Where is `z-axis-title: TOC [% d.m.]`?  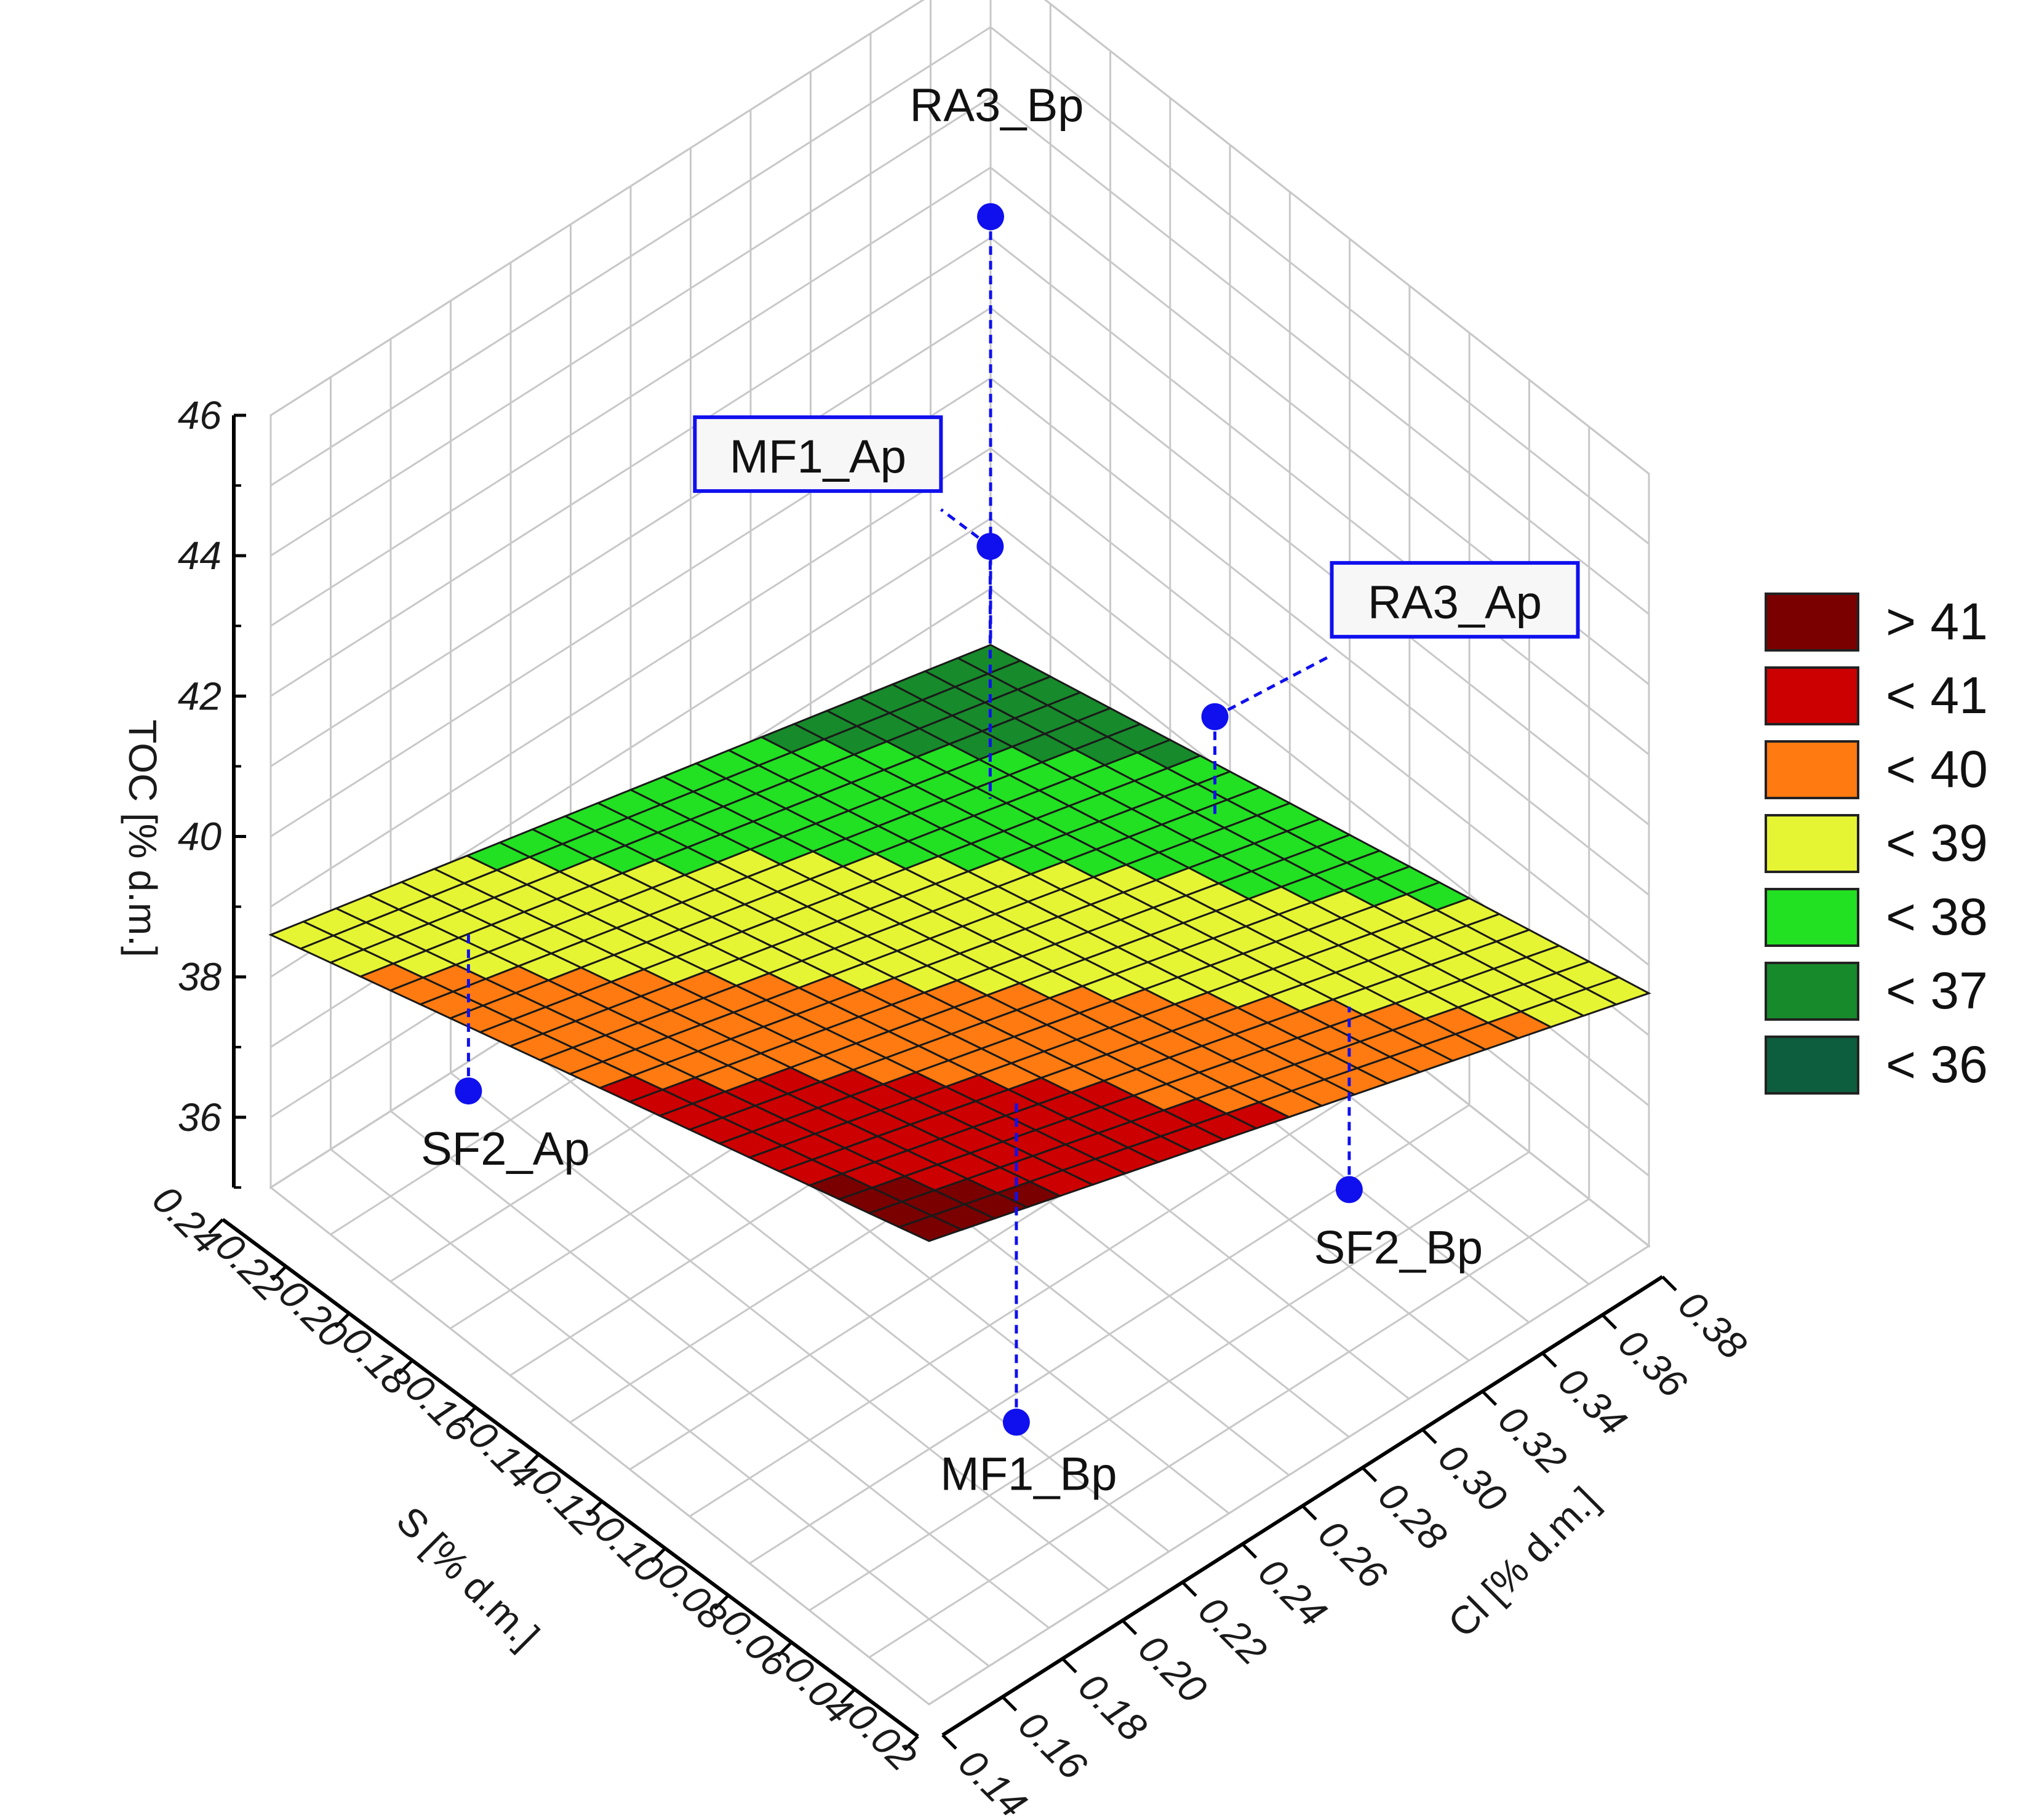
z-axis-title: TOC [% d.m.] is located at coordinates (143, 838).